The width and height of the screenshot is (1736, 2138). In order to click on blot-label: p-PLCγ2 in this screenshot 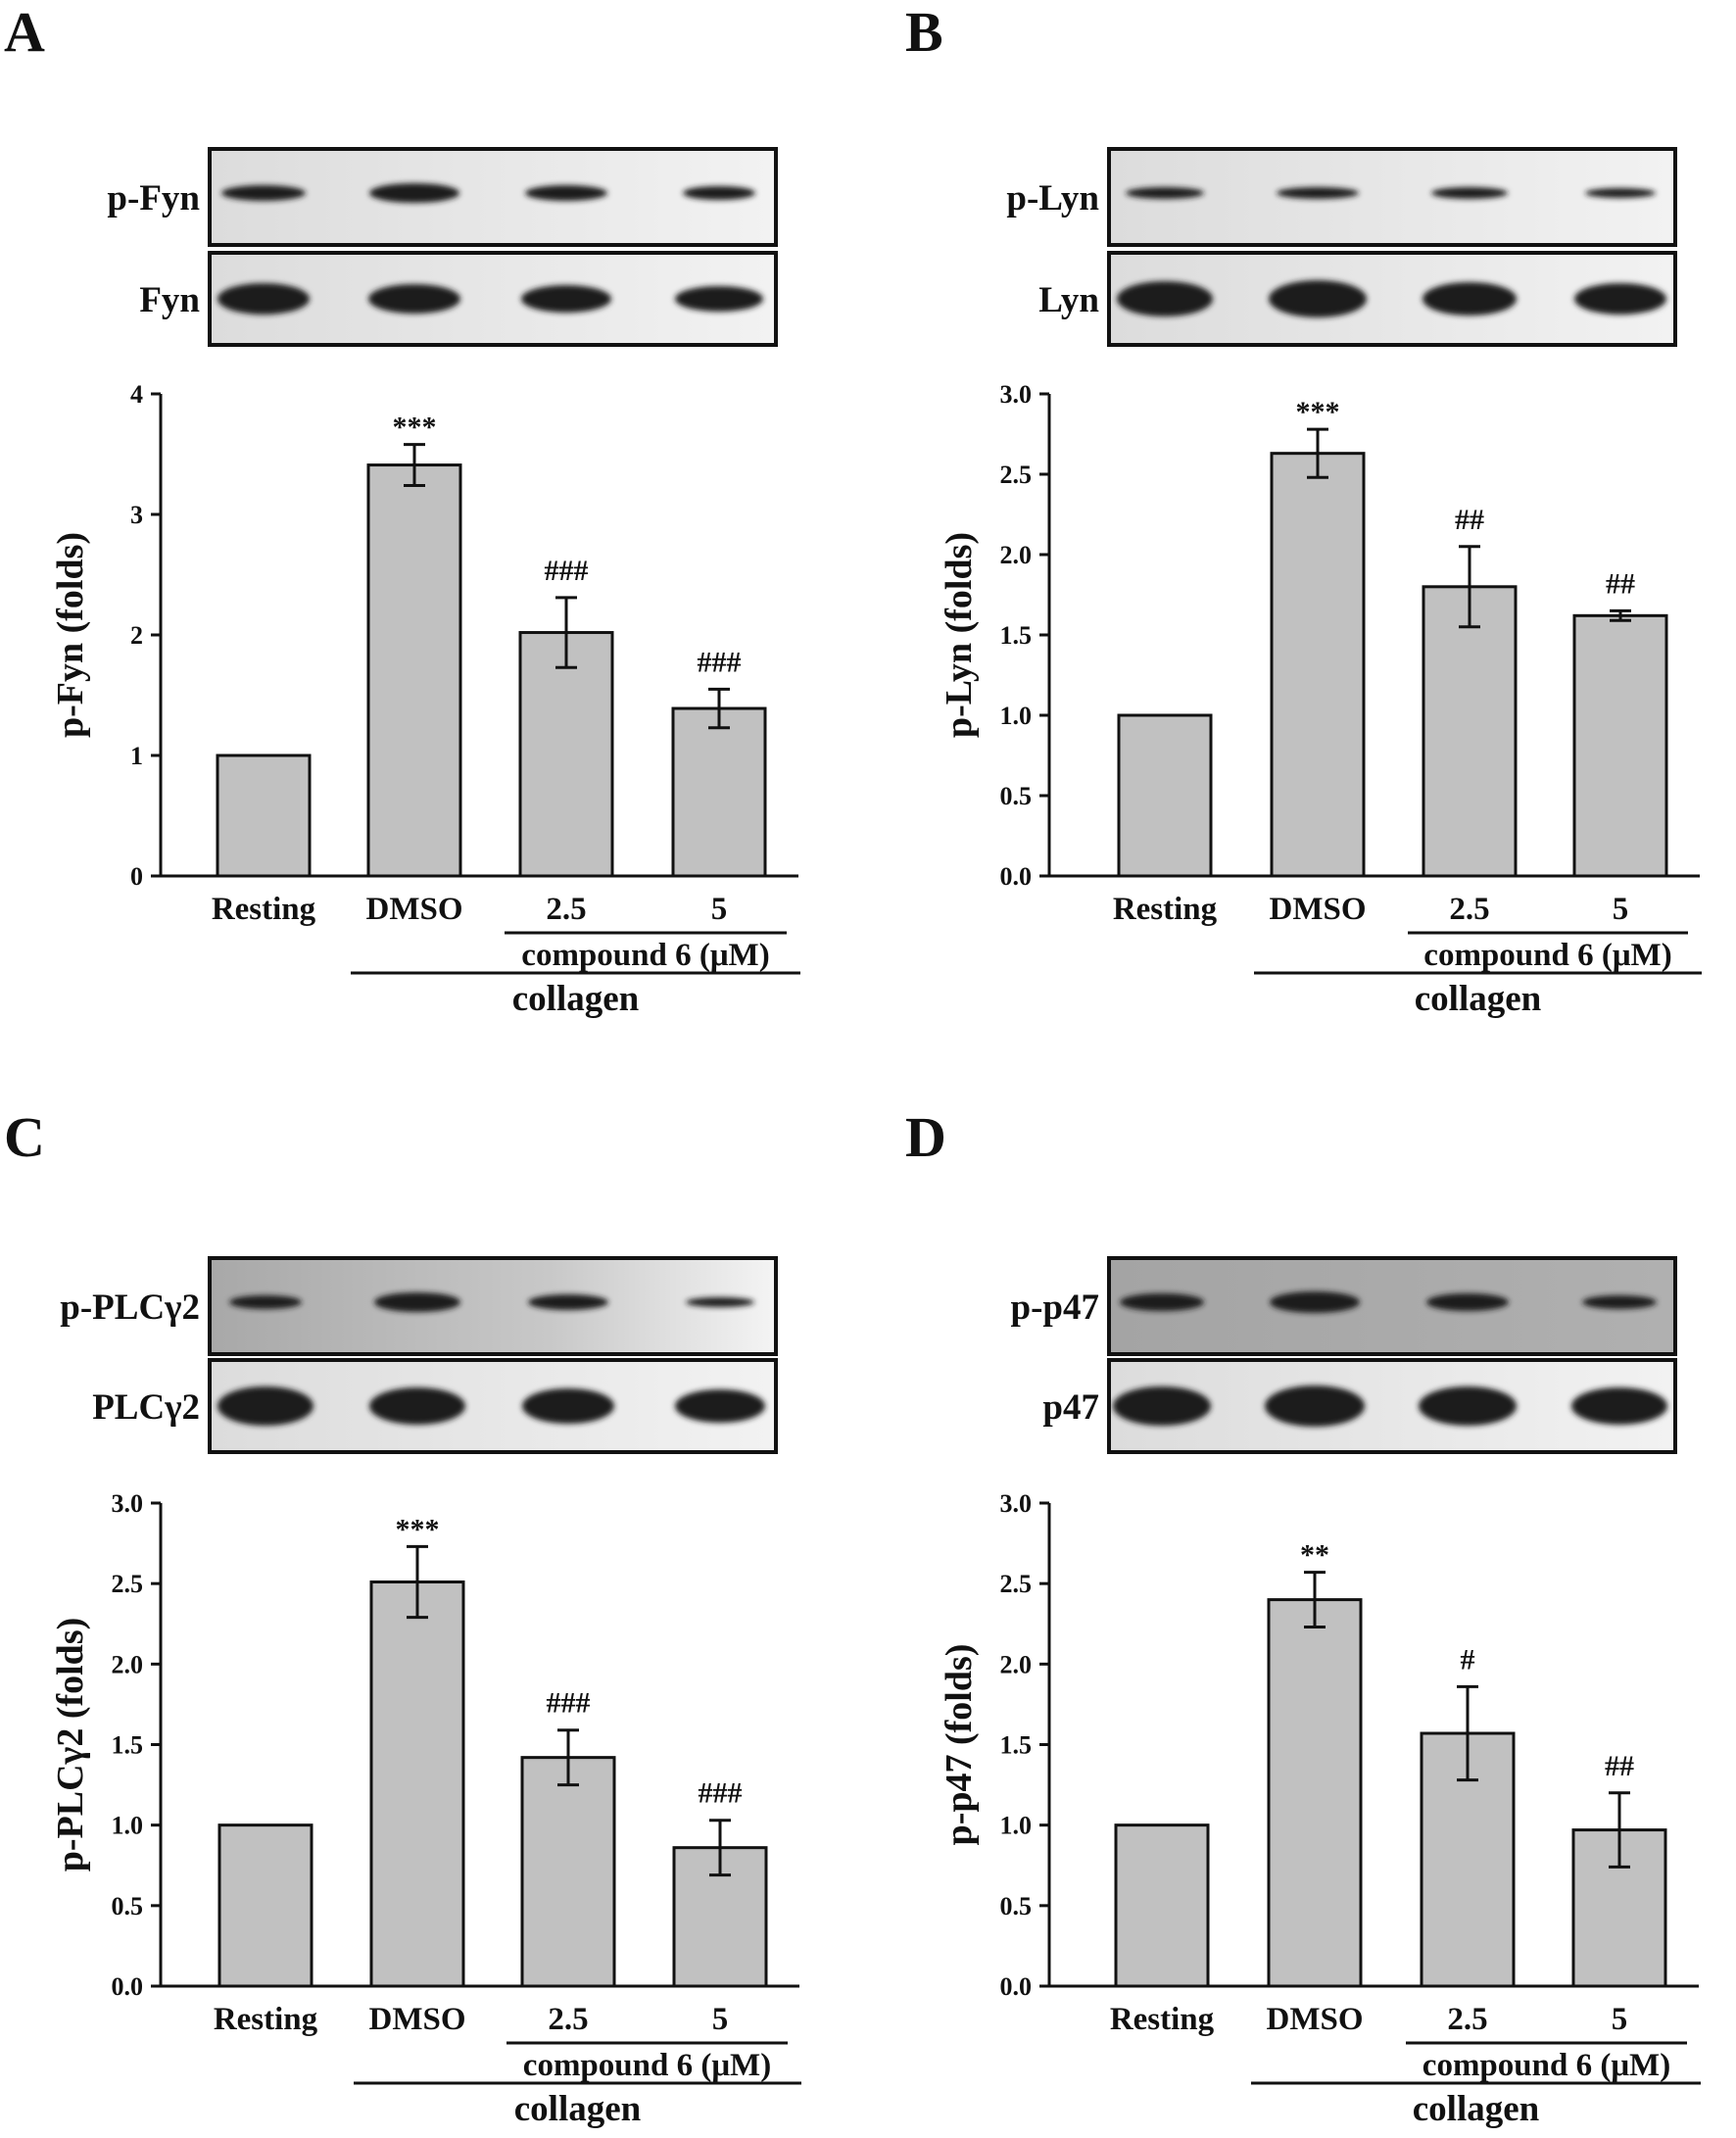, I will do `click(130, 1308)`.